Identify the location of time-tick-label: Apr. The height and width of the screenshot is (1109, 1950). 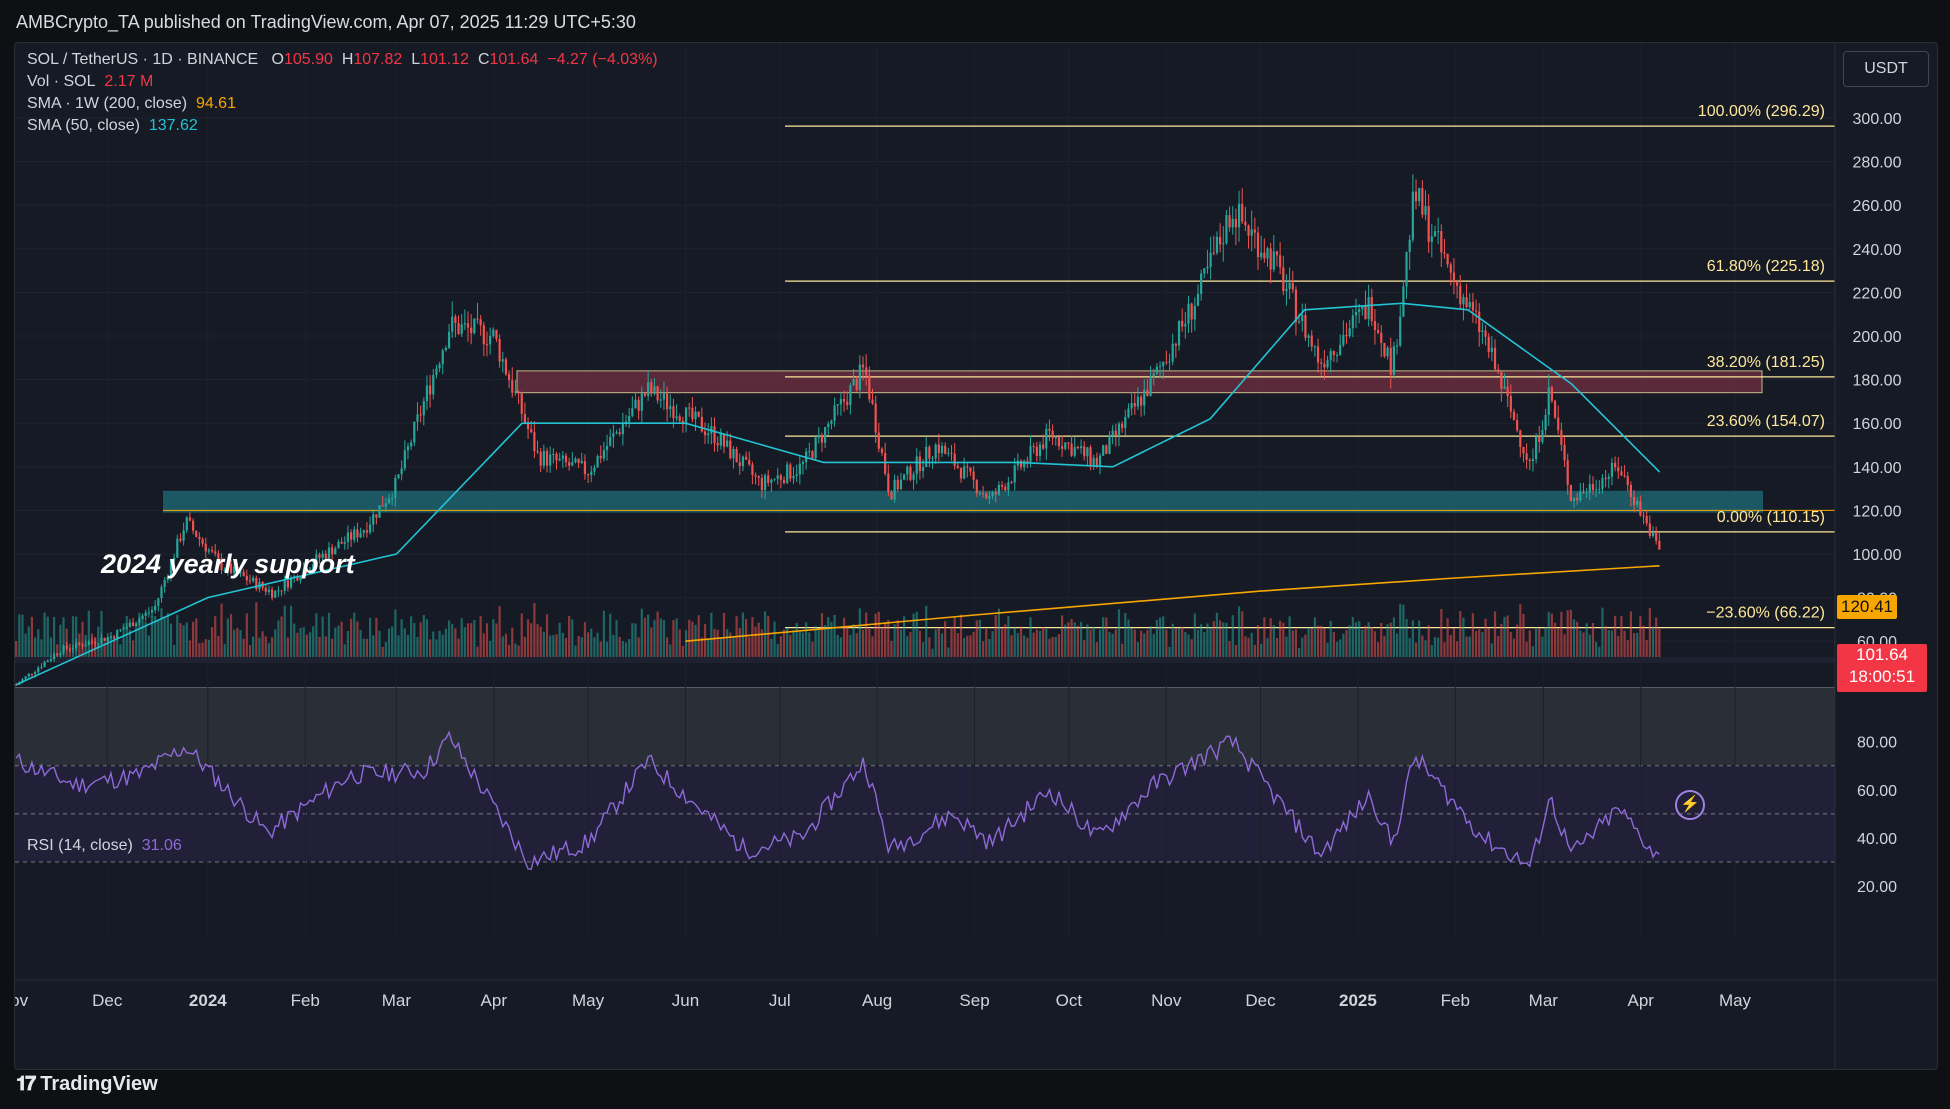
(494, 1000).